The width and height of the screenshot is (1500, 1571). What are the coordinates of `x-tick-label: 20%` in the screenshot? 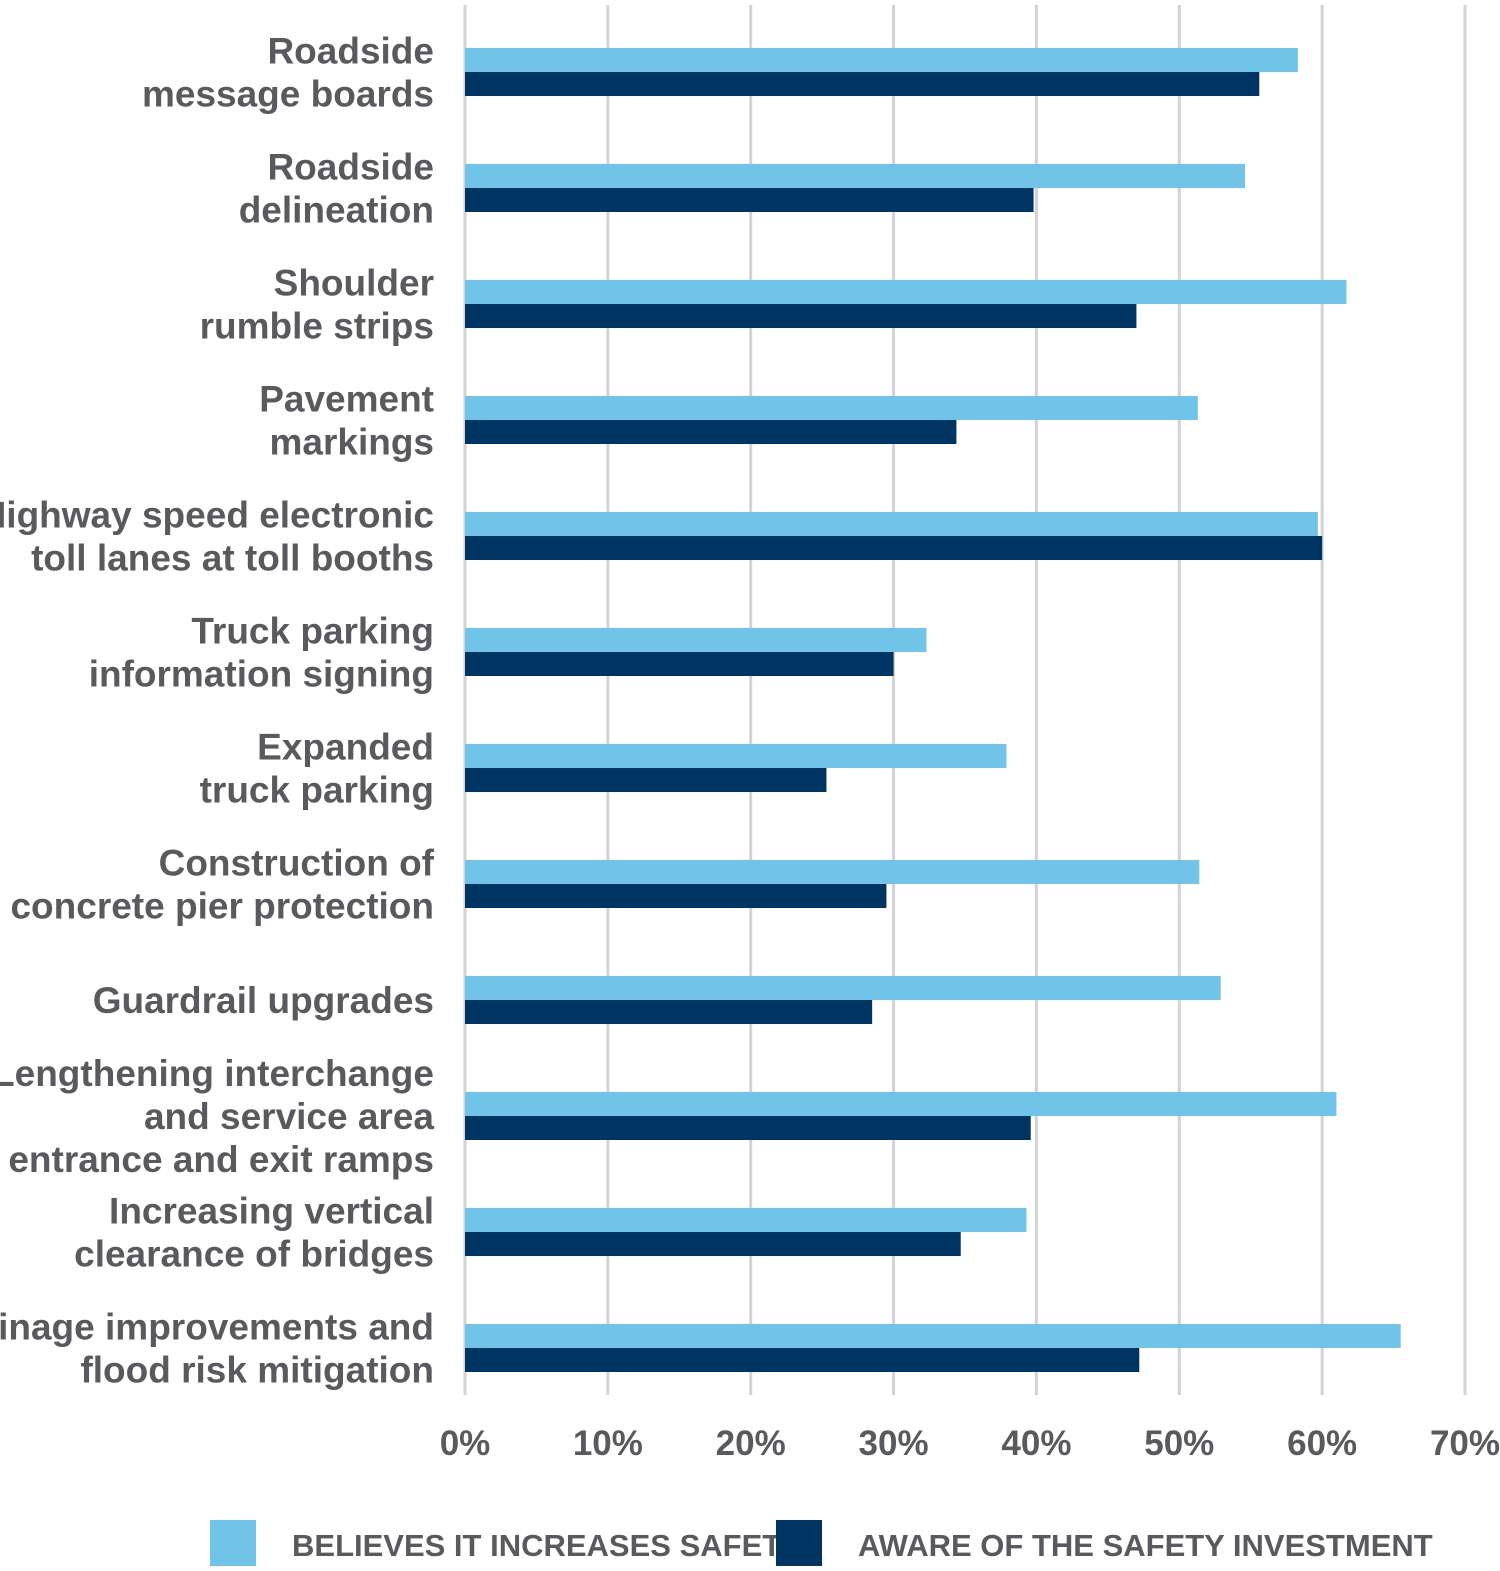 It's located at (751, 1443).